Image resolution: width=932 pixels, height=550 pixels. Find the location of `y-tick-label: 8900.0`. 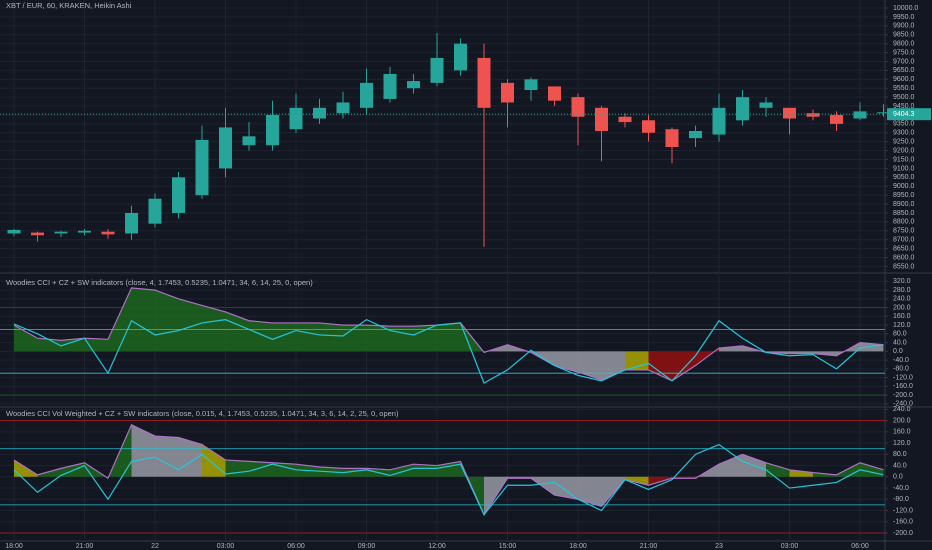

y-tick-label: 8900.0 is located at coordinates (904, 204).